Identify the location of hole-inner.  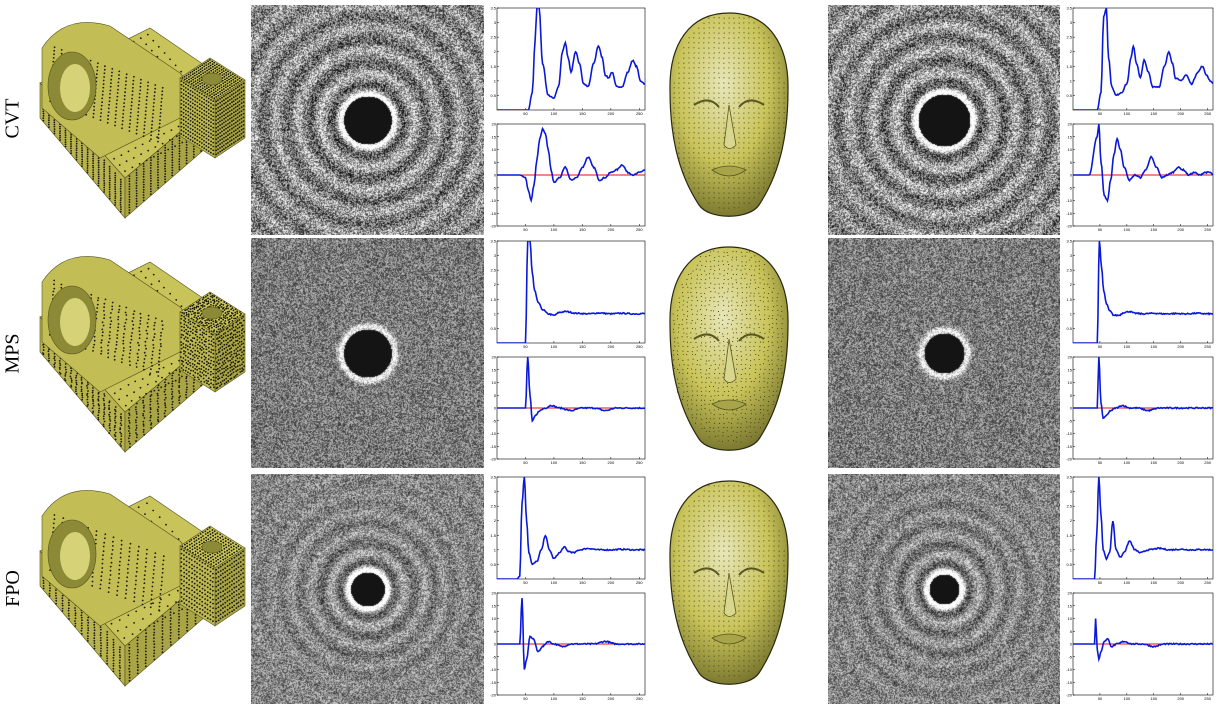
(75, 322).